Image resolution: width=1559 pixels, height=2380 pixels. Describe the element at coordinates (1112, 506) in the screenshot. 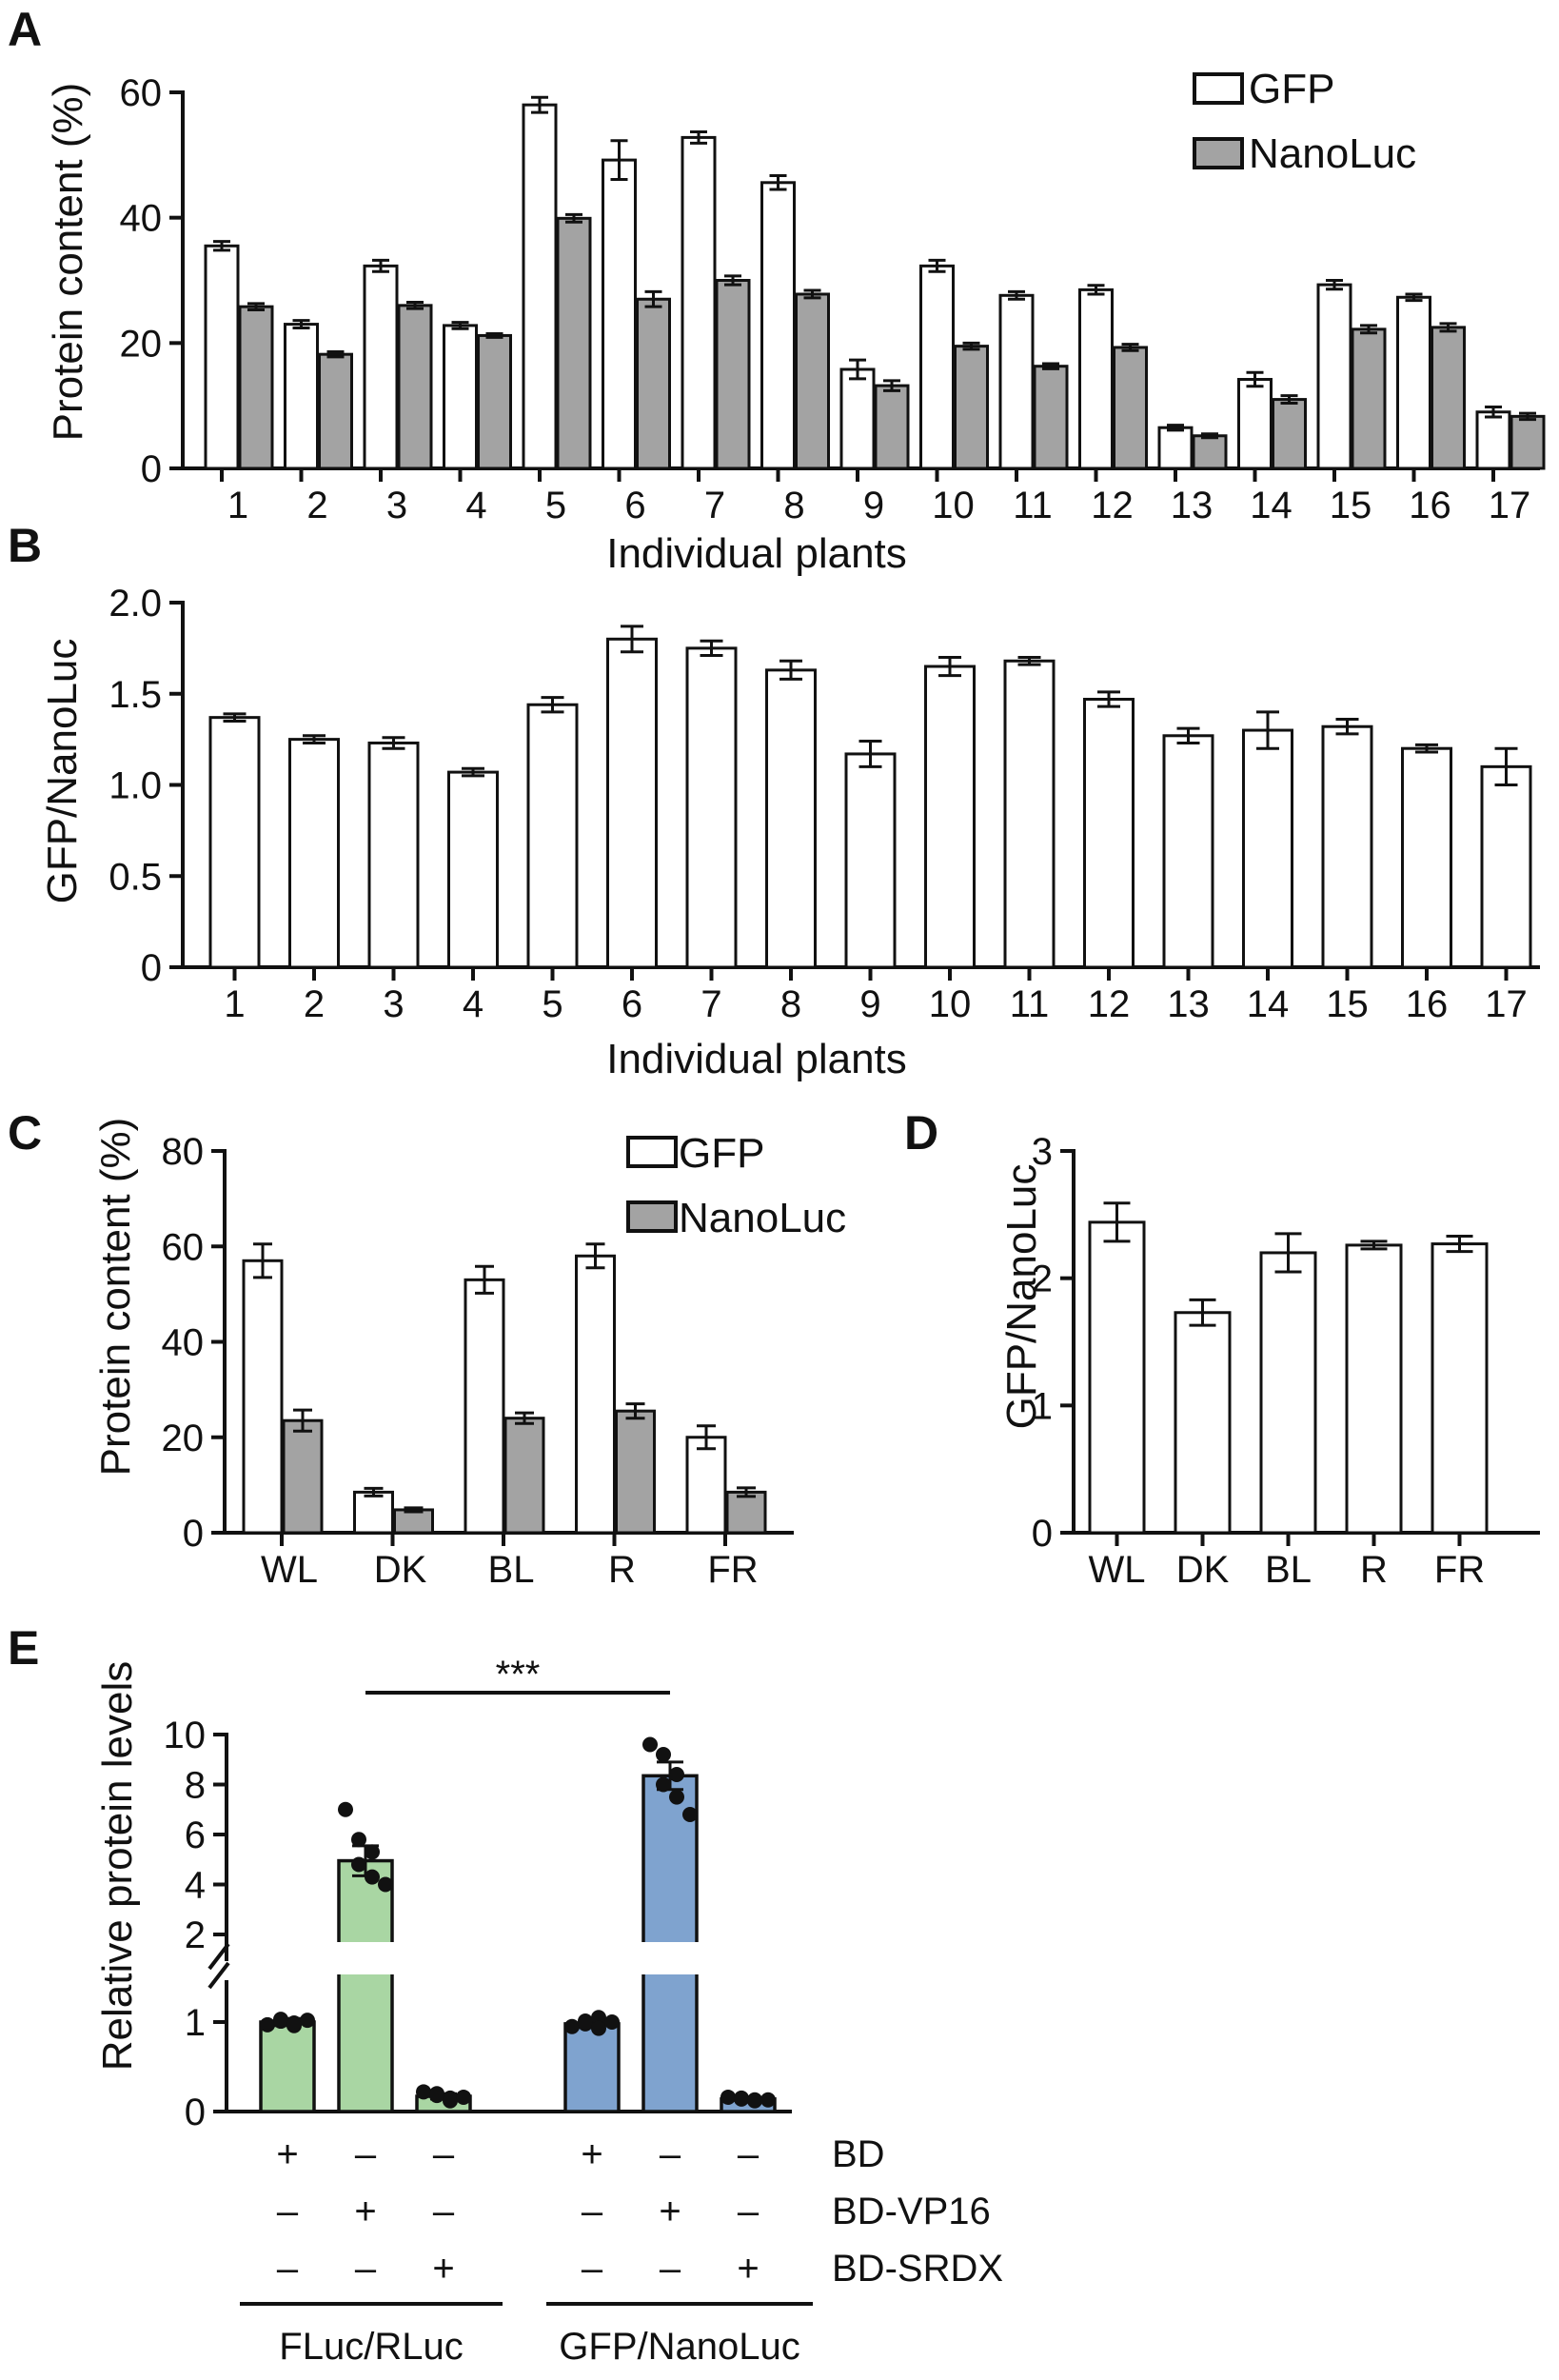

I see `panel-a-x-tick-label: 12` at that location.